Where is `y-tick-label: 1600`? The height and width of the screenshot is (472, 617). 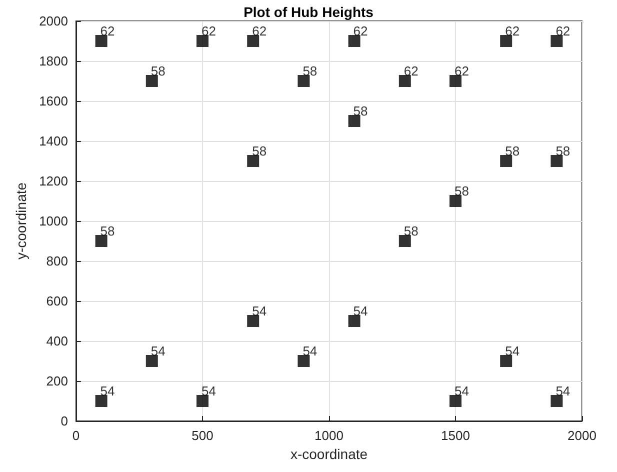
y-tick-label: 1600 is located at coordinates (53, 101).